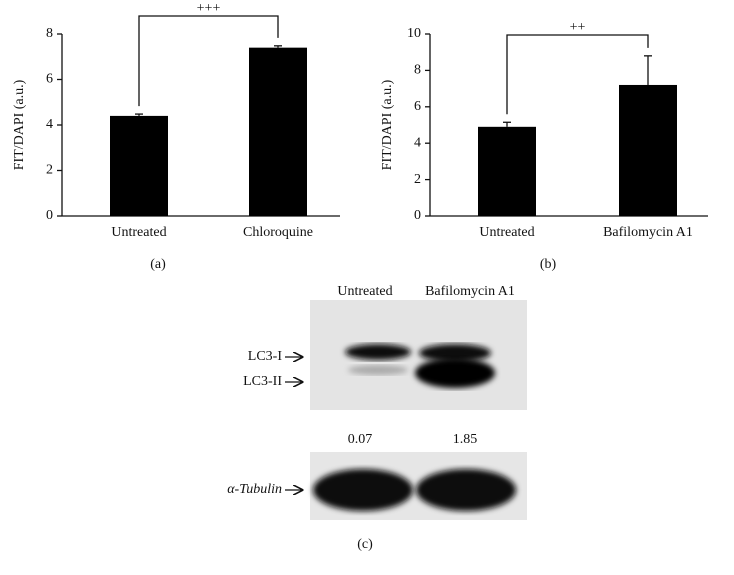 This screenshot has width=734, height=575. I want to click on band-label: LC3-I, so click(265, 356).